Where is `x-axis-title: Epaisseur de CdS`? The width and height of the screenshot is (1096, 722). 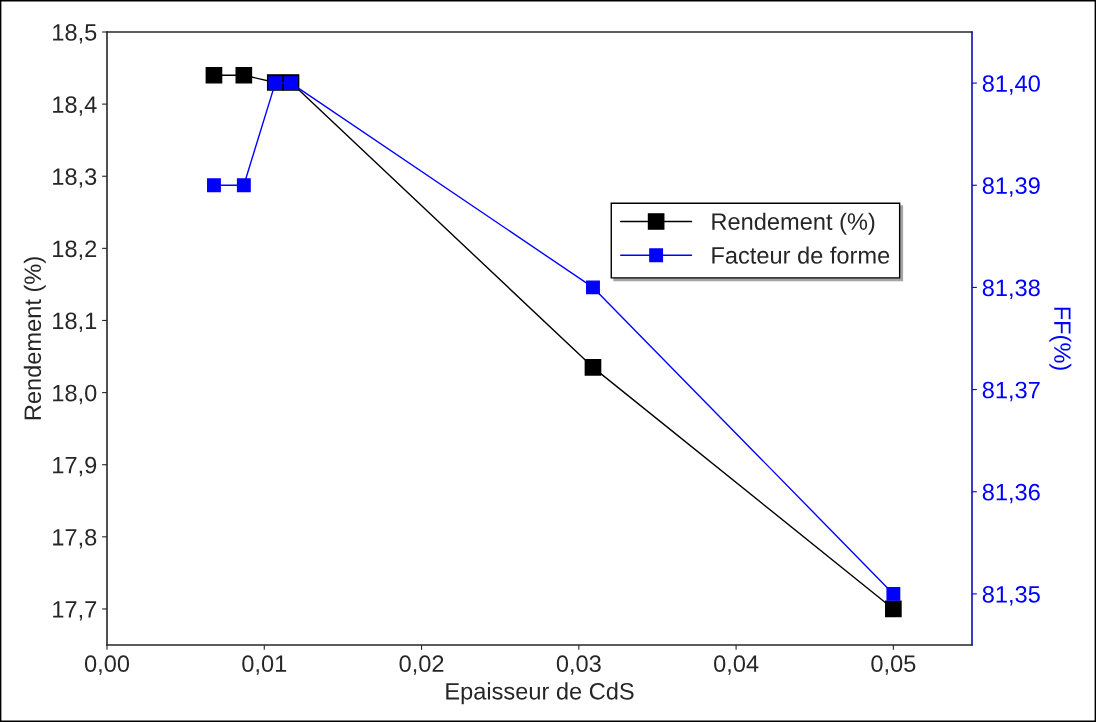 x-axis-title: Epaisseur de CdS is located at coordinates (540, 693).